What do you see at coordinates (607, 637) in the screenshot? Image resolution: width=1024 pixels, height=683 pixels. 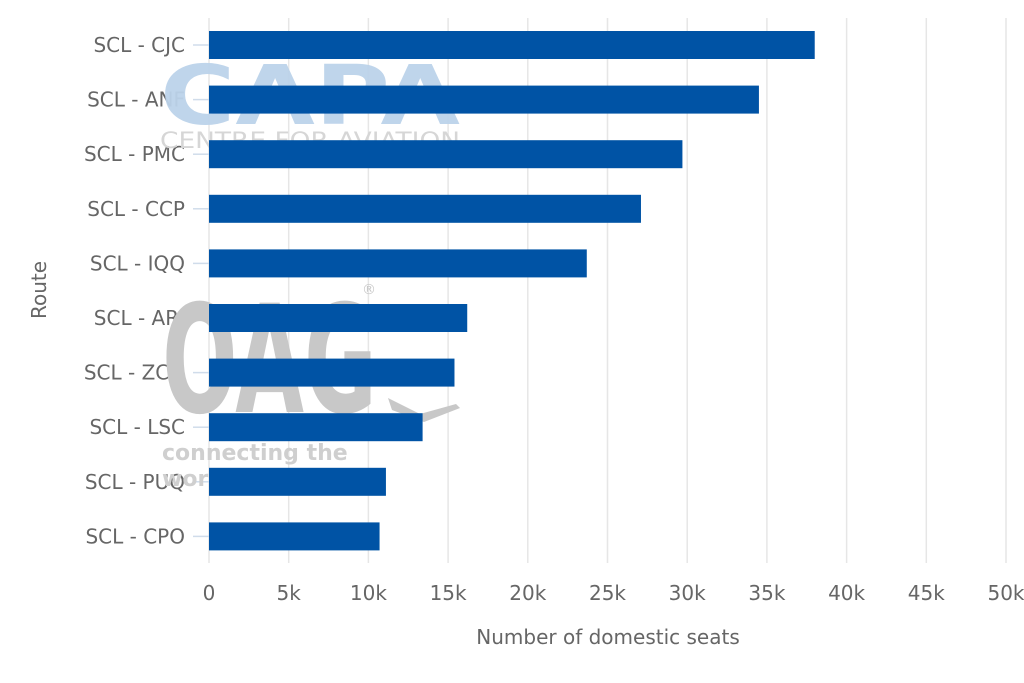 I see `x-axis-title: Number of domestic seats` at bounding box center [607, 637].